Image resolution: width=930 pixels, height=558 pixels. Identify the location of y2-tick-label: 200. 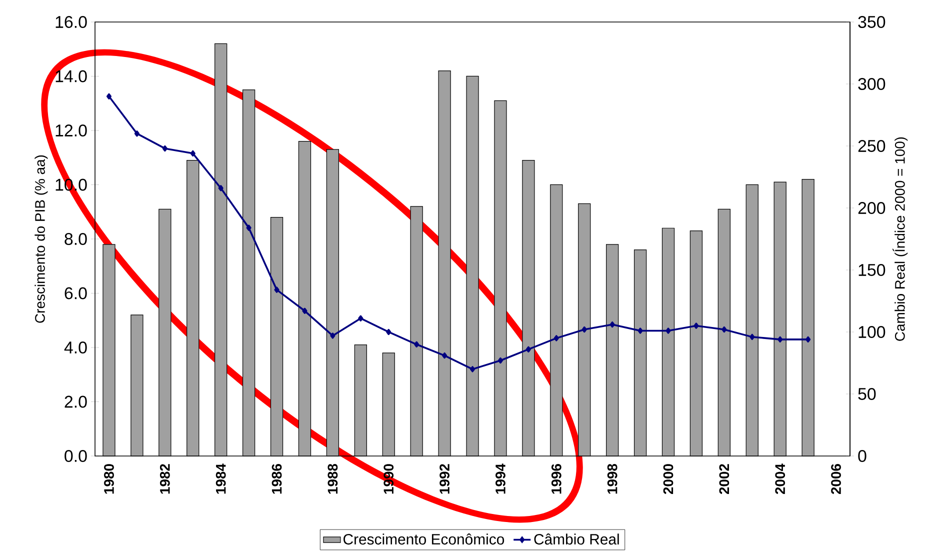
(872, 208).